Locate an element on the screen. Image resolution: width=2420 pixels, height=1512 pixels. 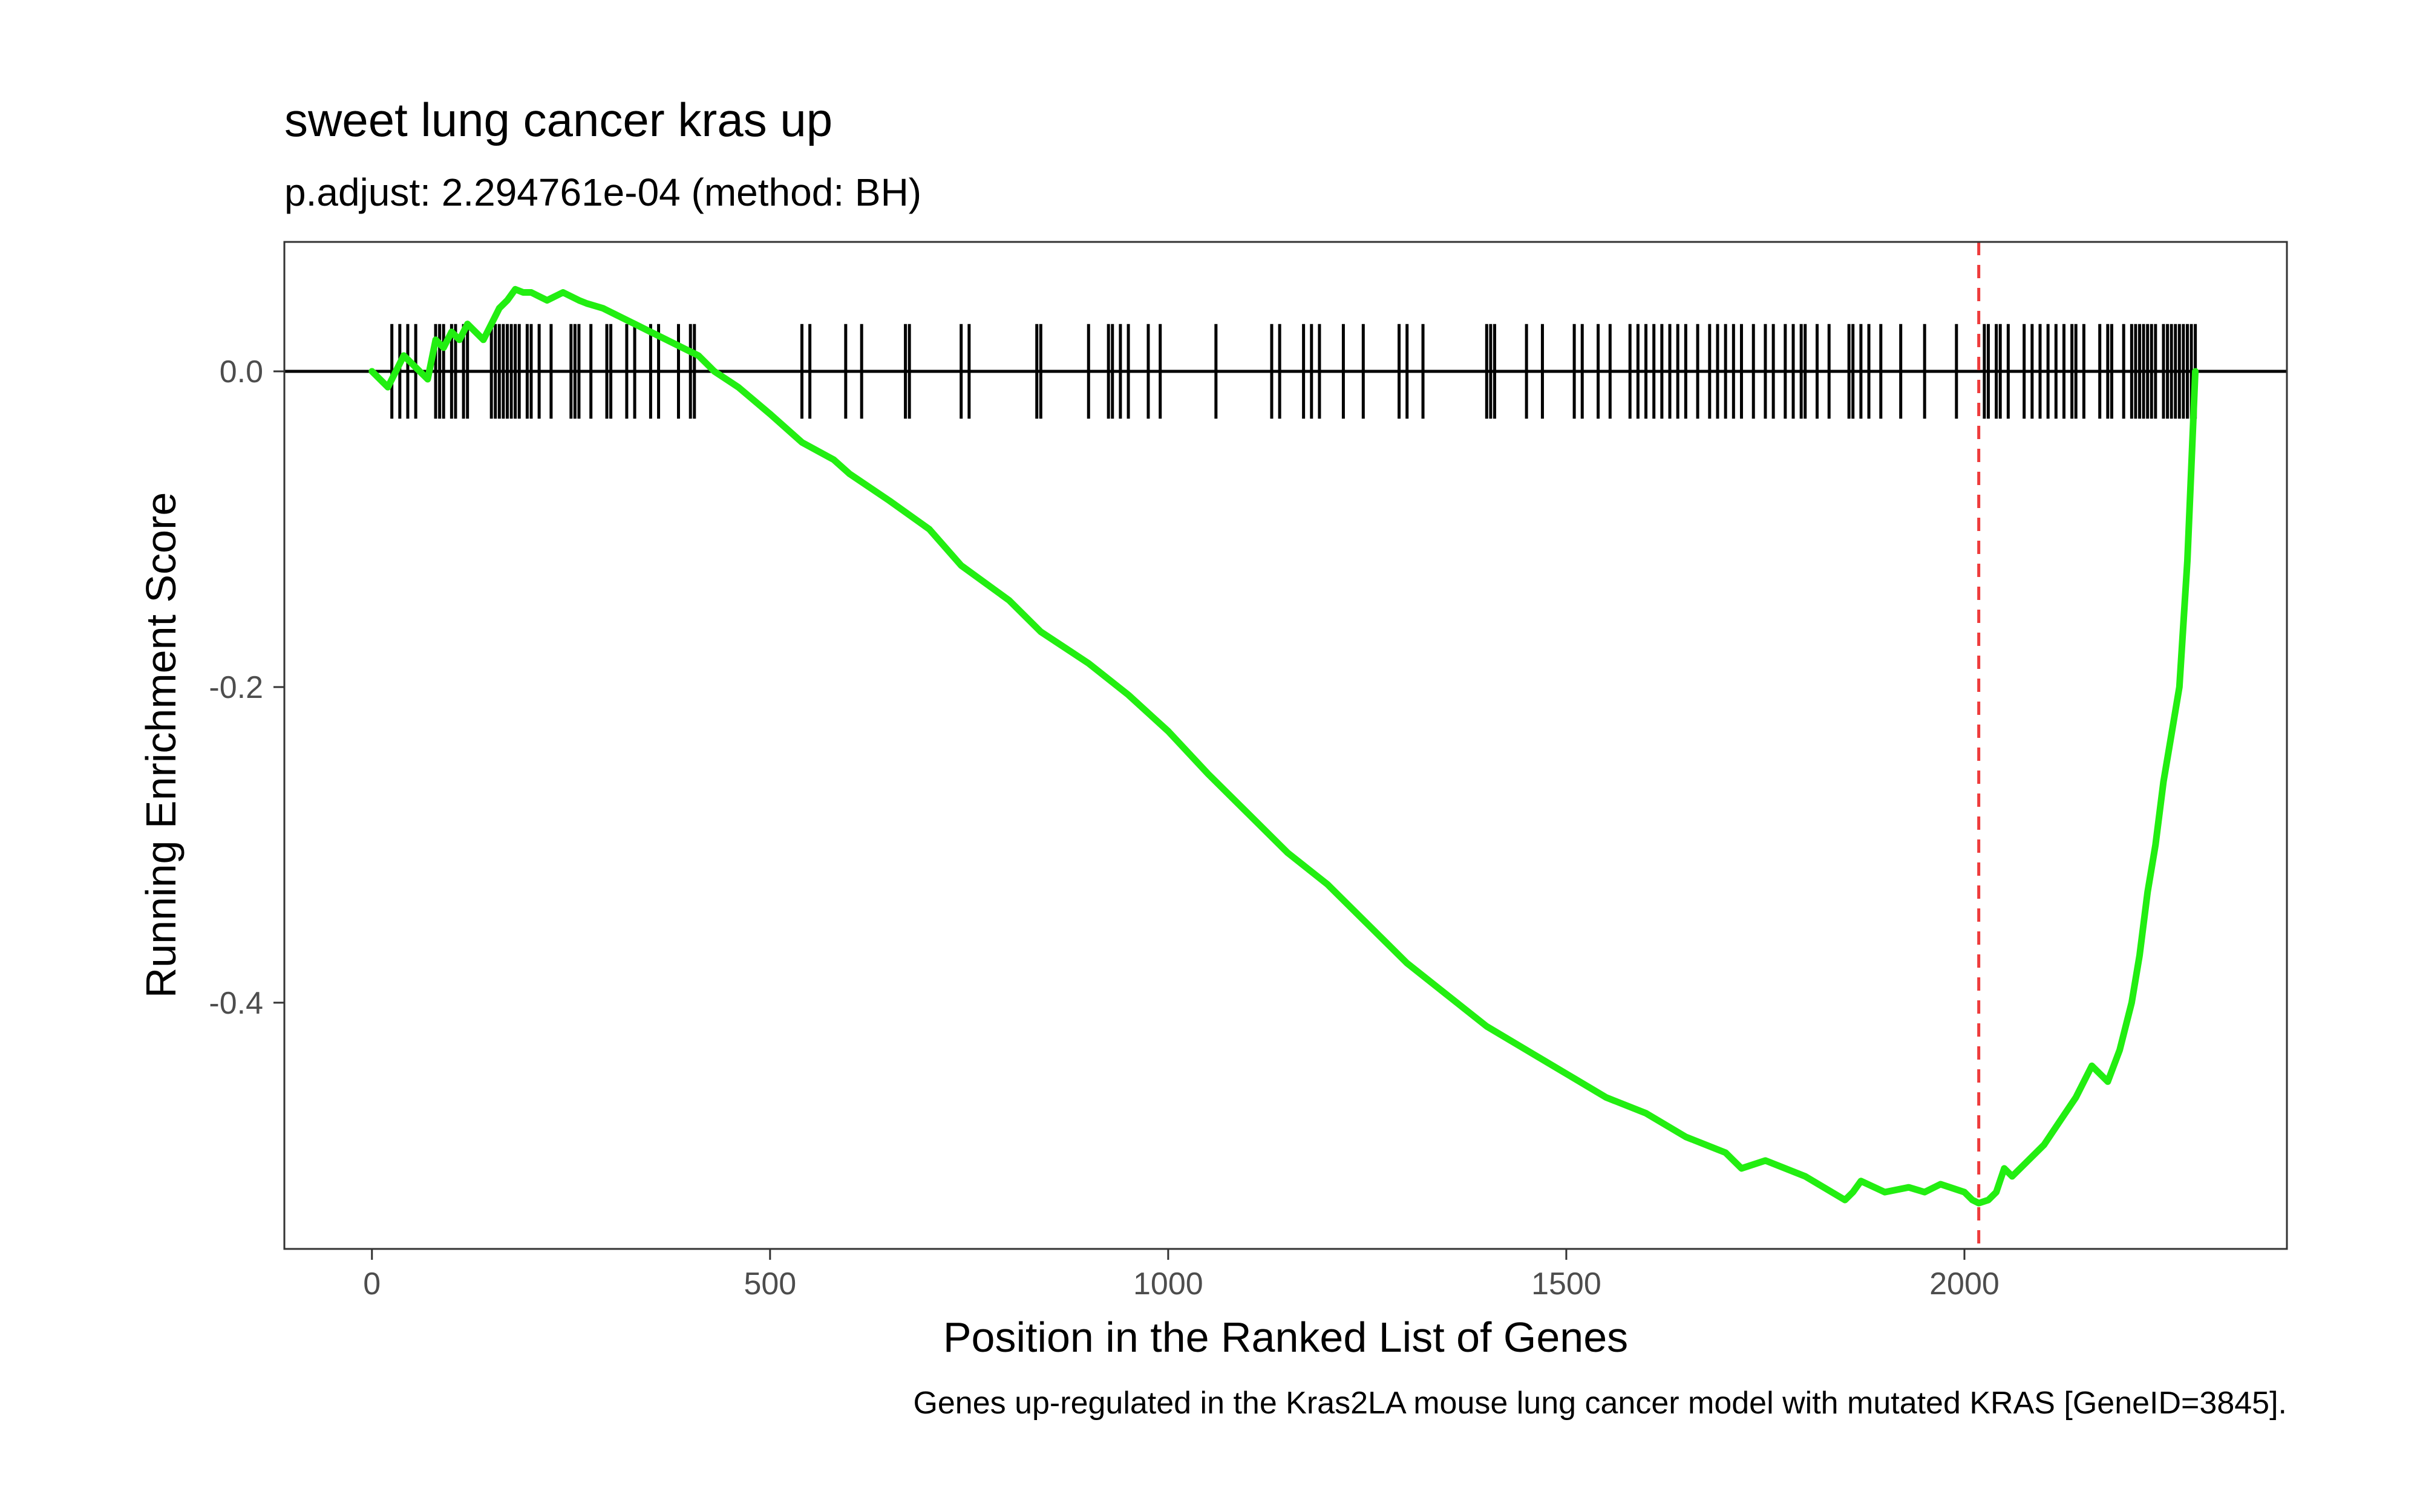
chart-subtitle: p.adjust: 2.294761e-04 (method: BH) is located at coordinates (602, 193).